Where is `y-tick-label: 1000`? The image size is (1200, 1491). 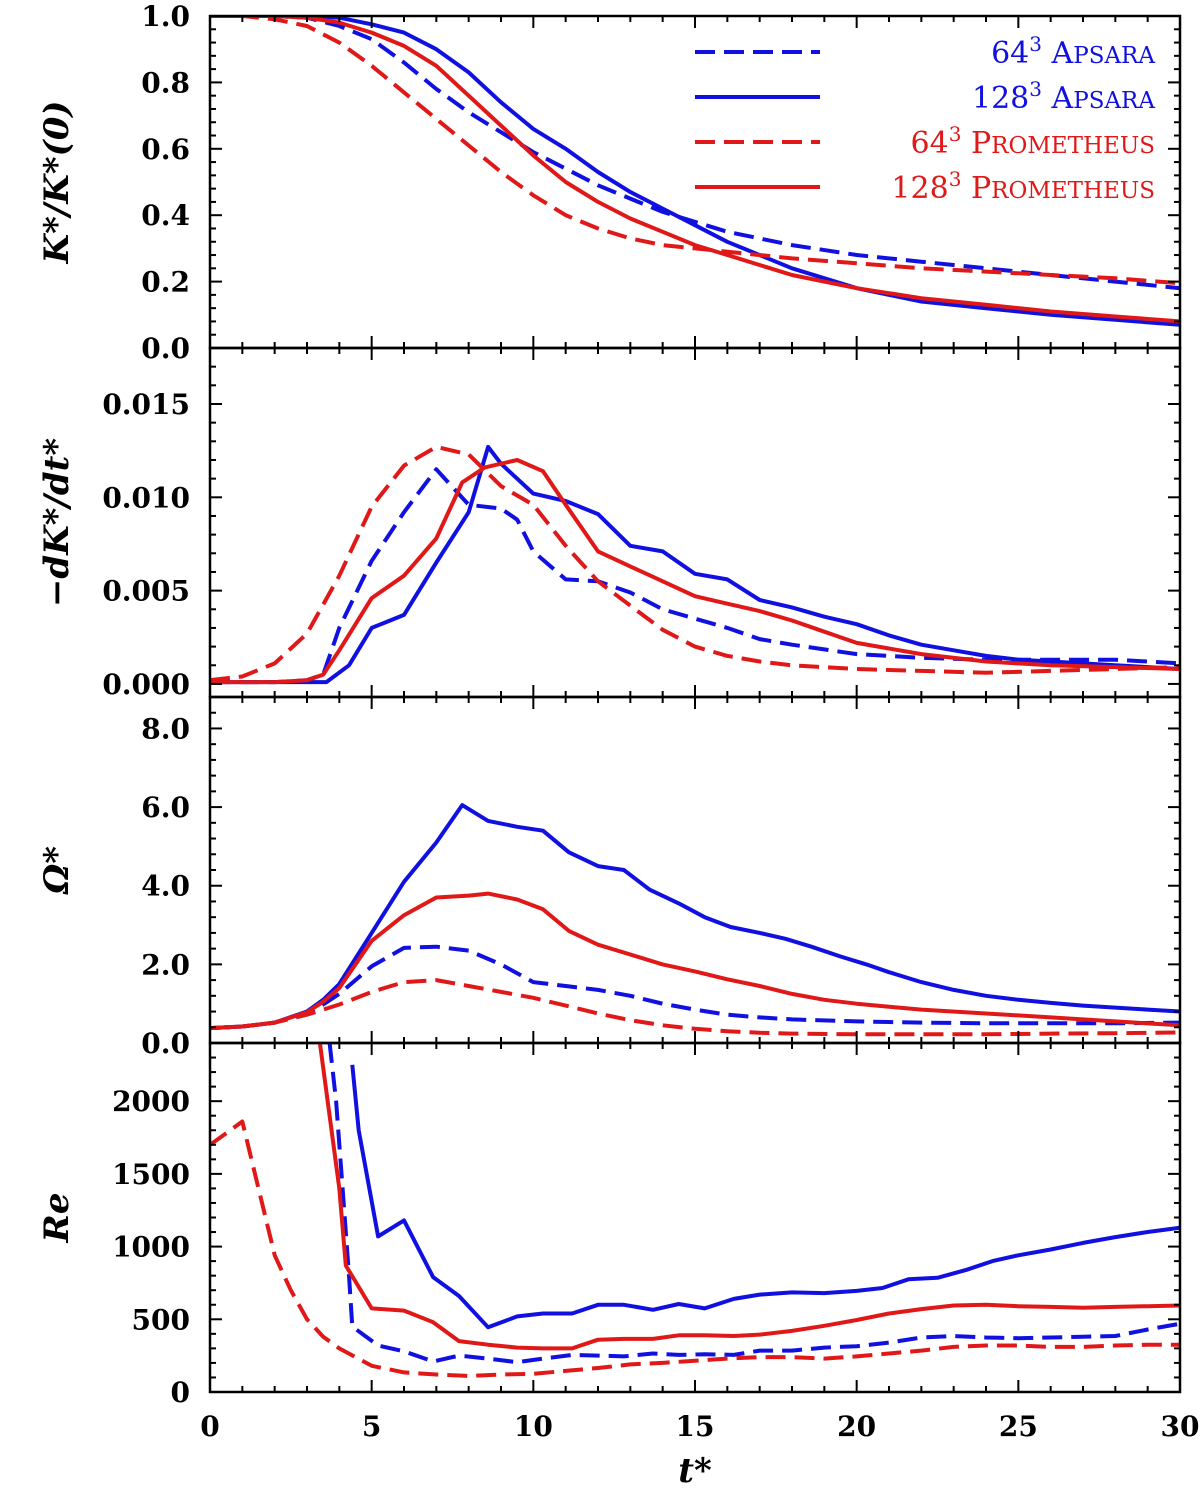 y-tick-label: 1000 is located at coordinates (151, 1247).